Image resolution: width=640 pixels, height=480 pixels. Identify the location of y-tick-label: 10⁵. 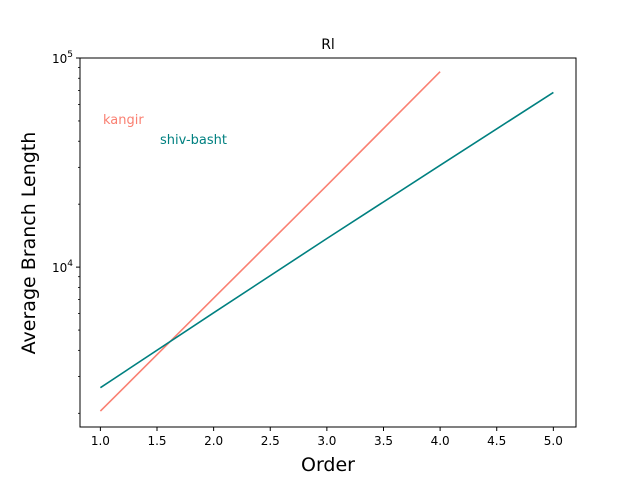
(62, 58).